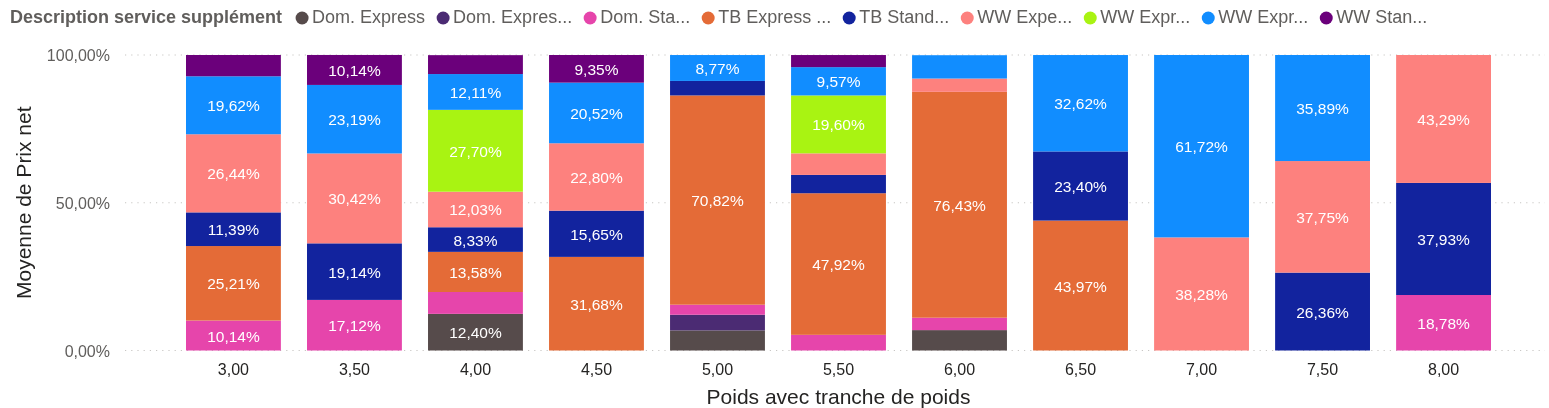 Image resolution: width=1549 pixels, height=408 pixels. I want to click on data-label: 15,65%, so click(596, 234).